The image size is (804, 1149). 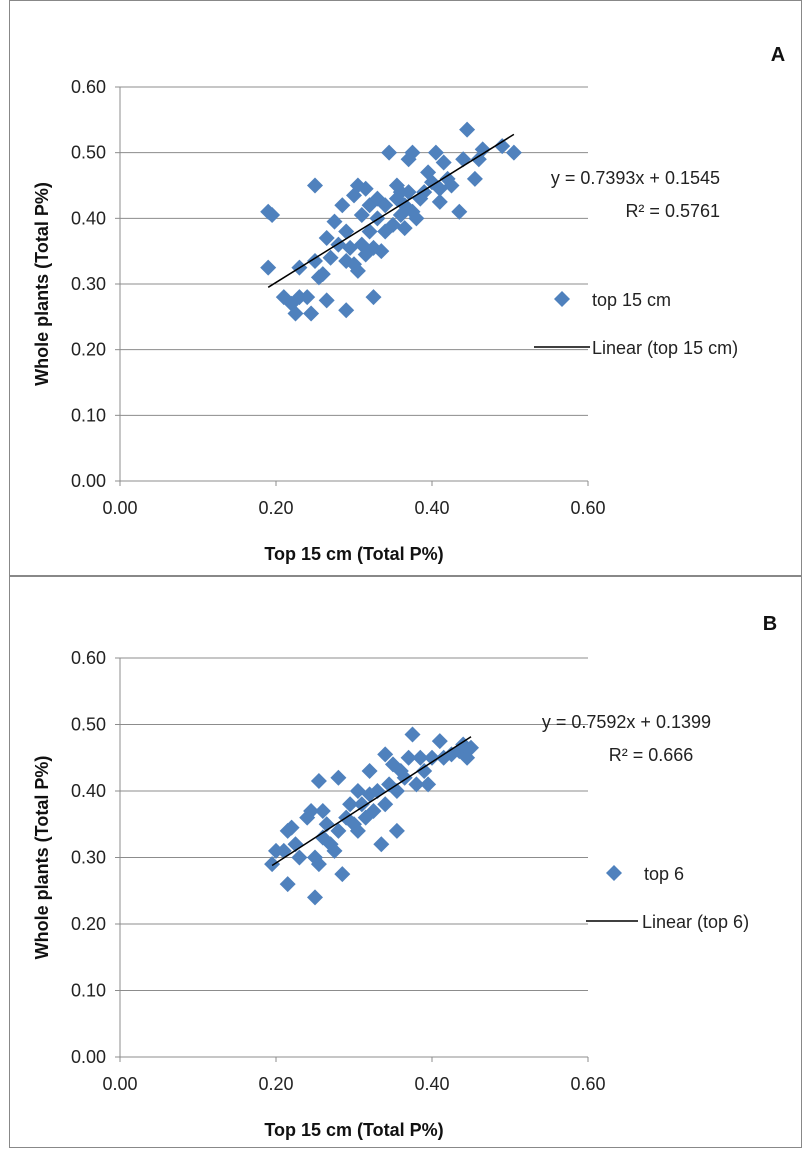 What do you see at coordinates (626, 722) in the screenshot?
I see `trendline-equation: y = 0.7592x + 0.1399` at bounding box center [626, 722].